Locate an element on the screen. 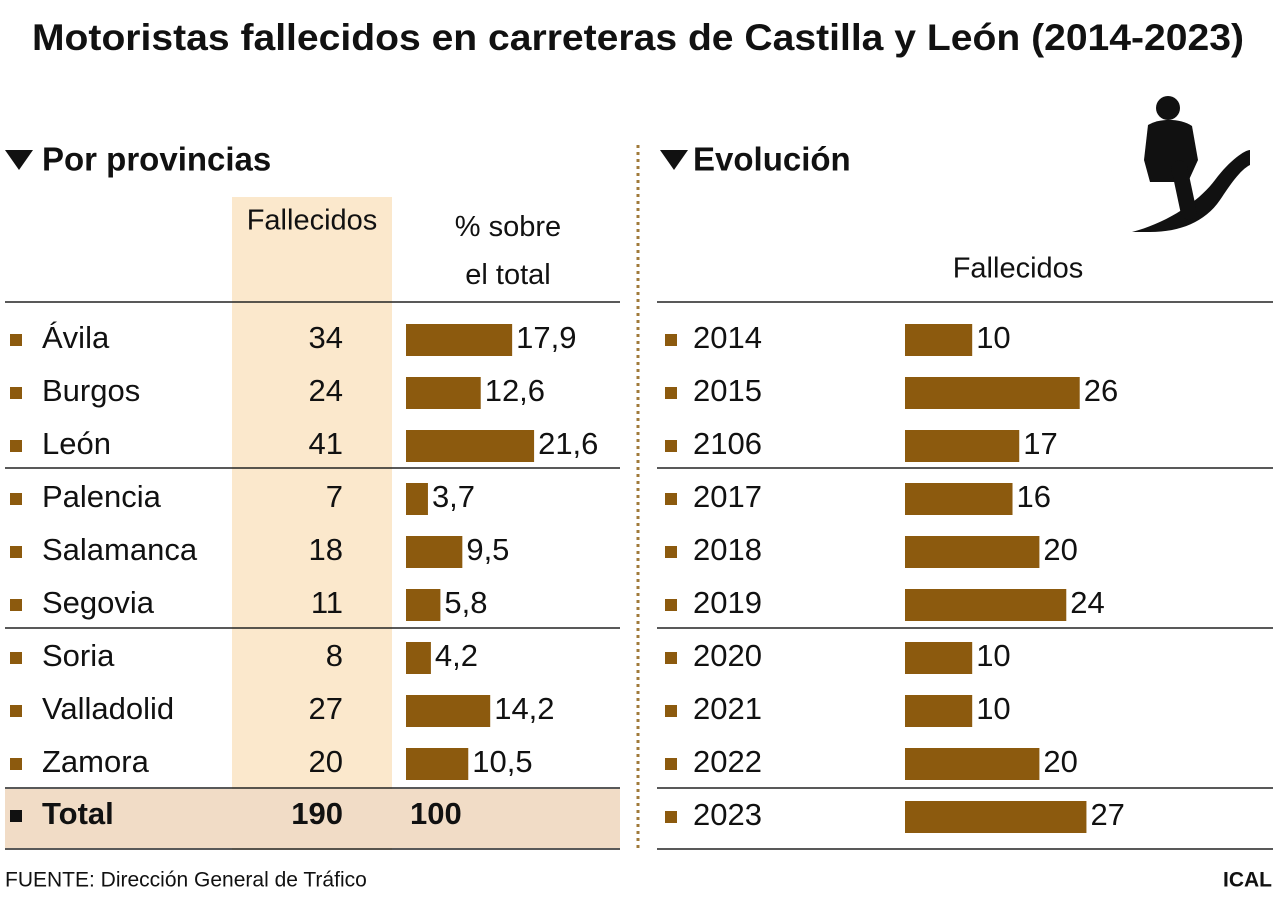  value-label: 16 is located at coordinates (1034, 496).